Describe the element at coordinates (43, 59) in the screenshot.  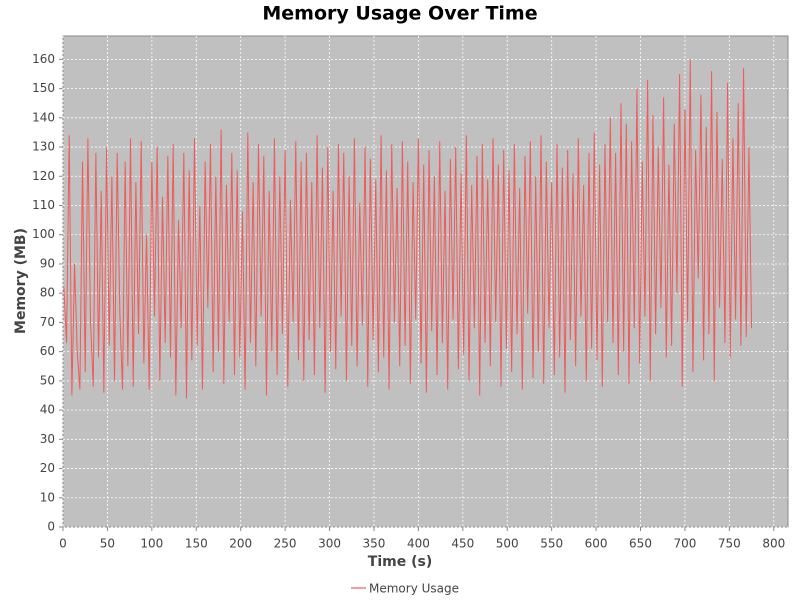
I see `y-tick-label: 160` at that location.